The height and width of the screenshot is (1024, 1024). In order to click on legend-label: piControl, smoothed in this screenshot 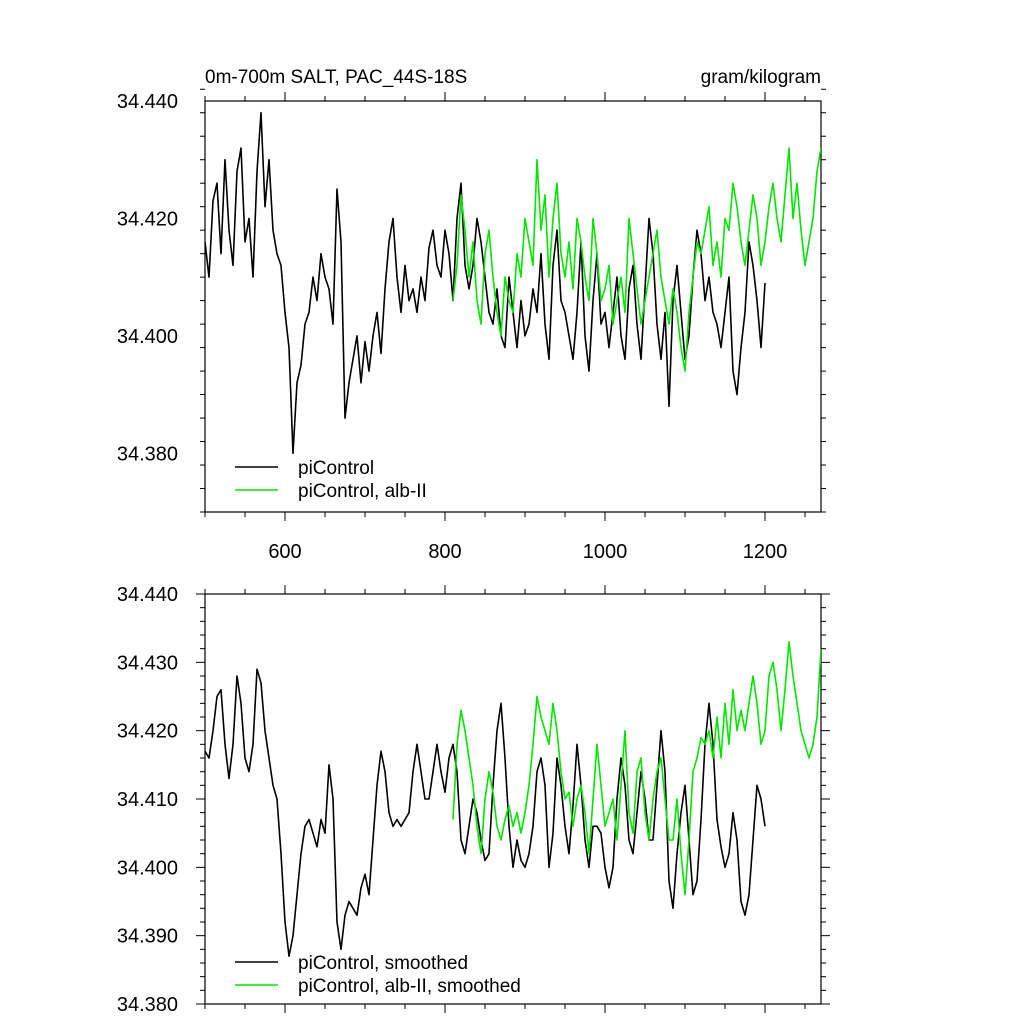, I will do `click(383, 963)`.